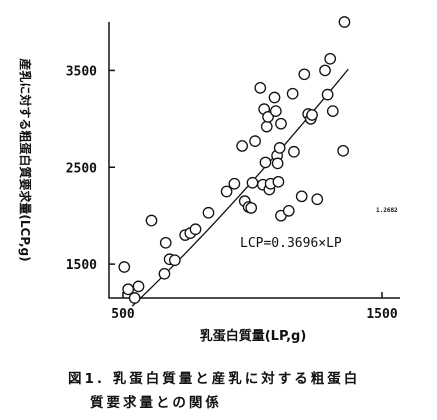 This screenshot has width=437, height=420. I want to click on y-ticks: 1500 2500 3500, so click(90, 168).